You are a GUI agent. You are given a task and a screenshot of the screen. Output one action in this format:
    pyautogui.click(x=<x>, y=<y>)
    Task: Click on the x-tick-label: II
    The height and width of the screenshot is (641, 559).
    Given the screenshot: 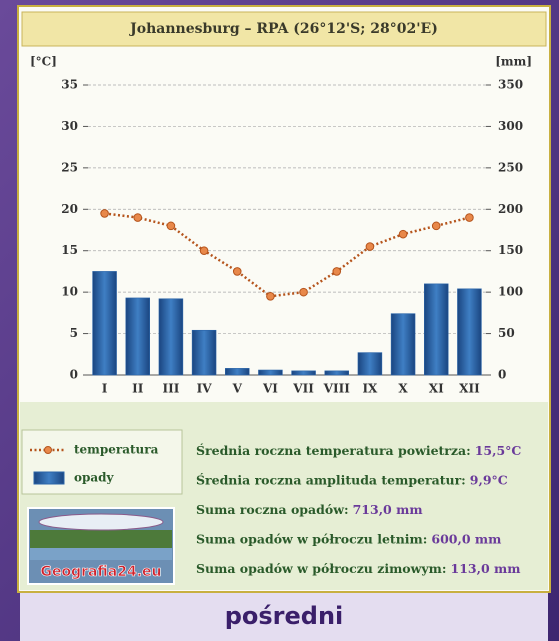 What is the action you would take?
    pyautogui.click(x=138, y=389)
    